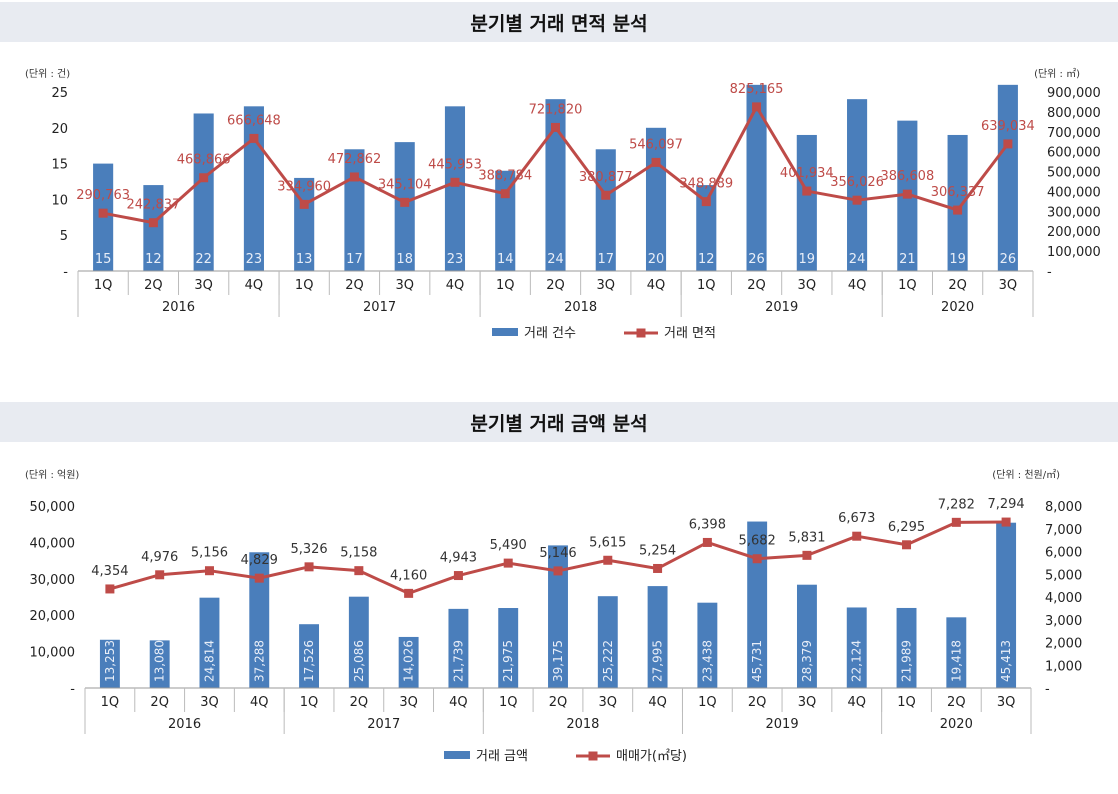  Describe the element at coordinates (582, 724) in the screenshot. I see `chart2-year-label: 2018` at that location.